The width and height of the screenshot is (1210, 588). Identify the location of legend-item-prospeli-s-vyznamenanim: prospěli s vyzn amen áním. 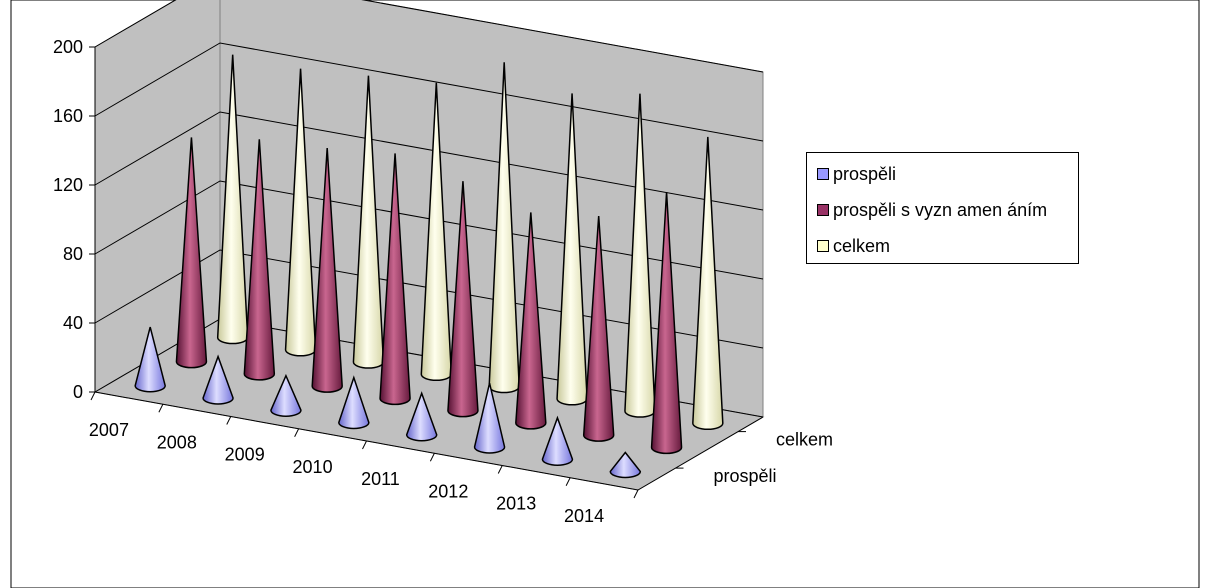
(932, 210).